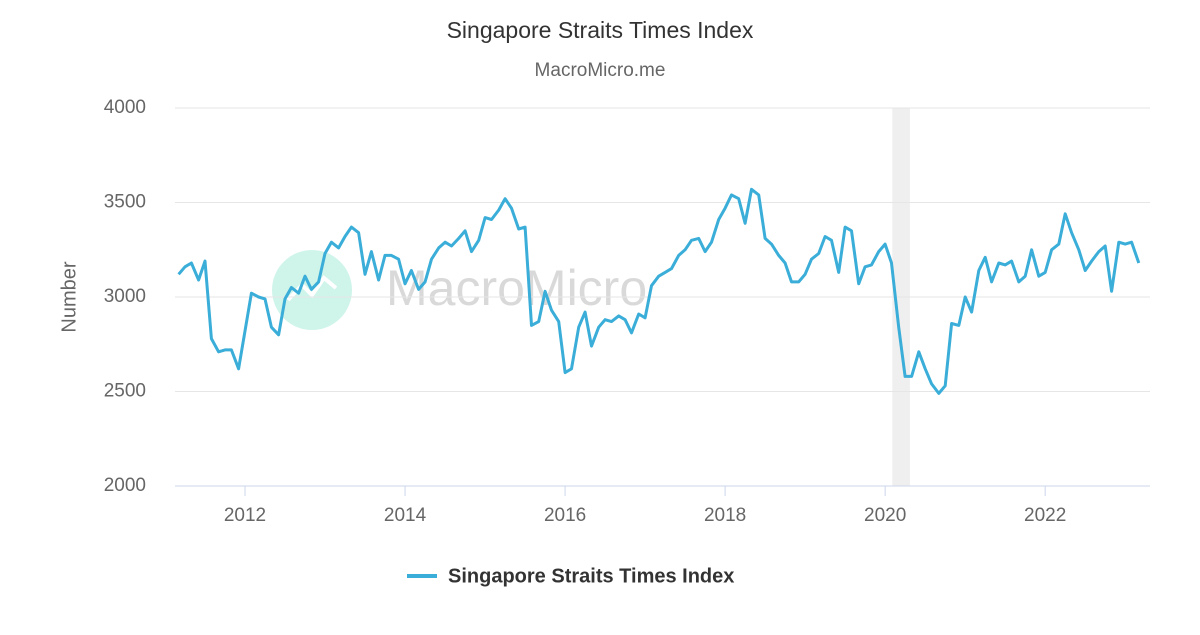 Image resolution: width=1200 pixels, height=635 pixels. What do you see at coordinates (125, 485) in the screenshot?
I see `y-tick-label: 2000` at bounding box center [125, 485].